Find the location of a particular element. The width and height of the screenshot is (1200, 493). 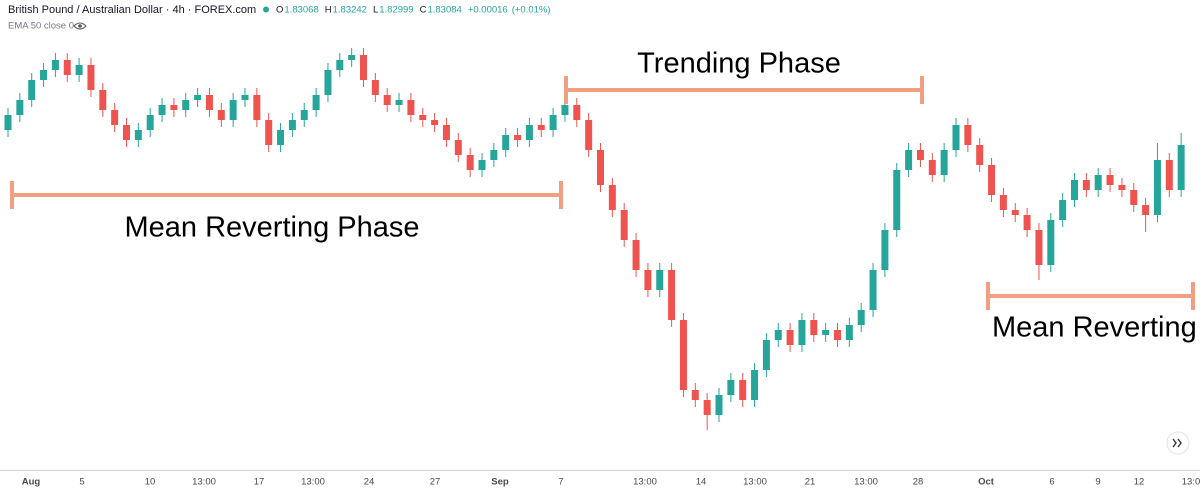

annotation: Mean Reverting Phase is located at coordinates (272, 228).